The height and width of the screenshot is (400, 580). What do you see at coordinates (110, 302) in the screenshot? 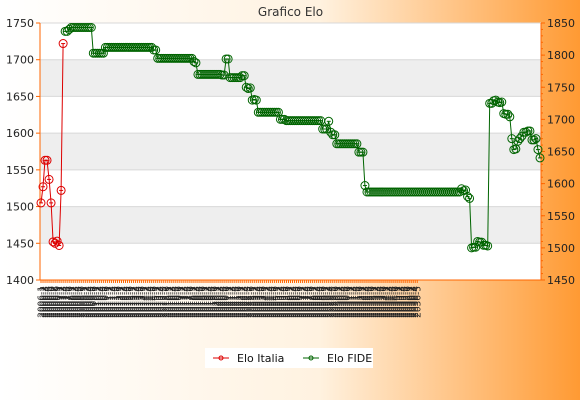
I see `x-tick-label: 2011-2` at bounding box center [110, 302].